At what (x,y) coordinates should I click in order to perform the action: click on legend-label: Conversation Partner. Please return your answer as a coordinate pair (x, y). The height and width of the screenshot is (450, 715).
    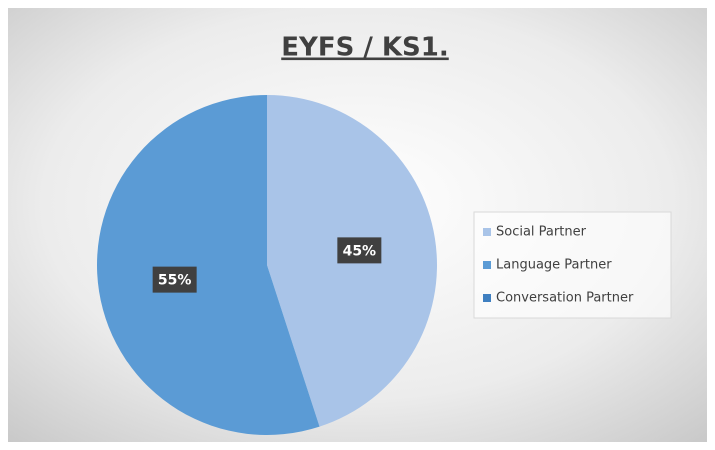
    Looking at the image, I should click on (565, 298).